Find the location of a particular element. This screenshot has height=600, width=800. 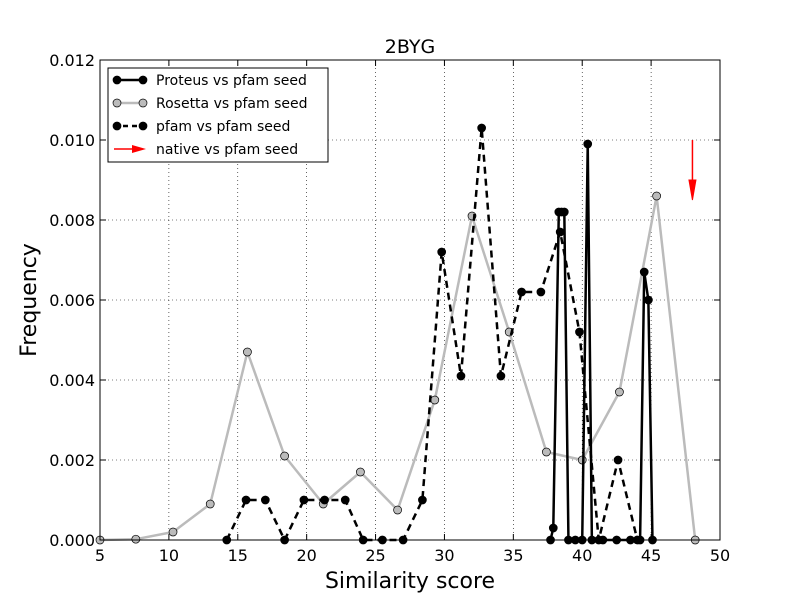

x-tick-label: 15 is located at coordinates (238, 555).